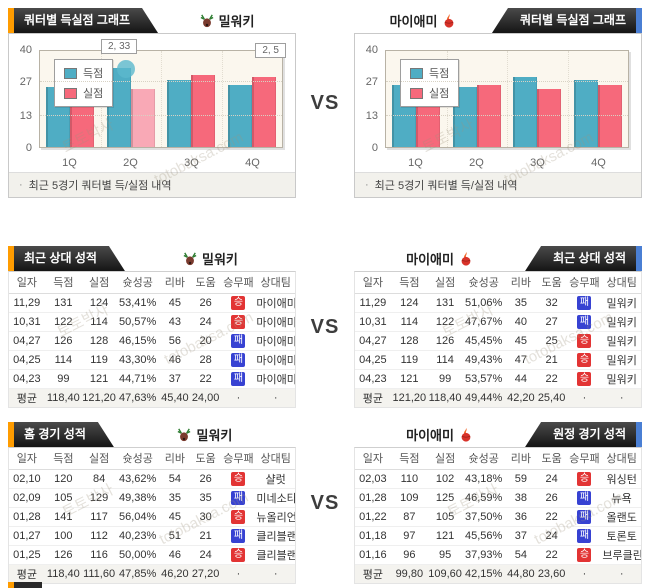 This screenshot has width=650, height=588. What do you see at coordinates (409, 555) in the screenshot?
I see `table-cell: 96` at bounding box center [409, 555].